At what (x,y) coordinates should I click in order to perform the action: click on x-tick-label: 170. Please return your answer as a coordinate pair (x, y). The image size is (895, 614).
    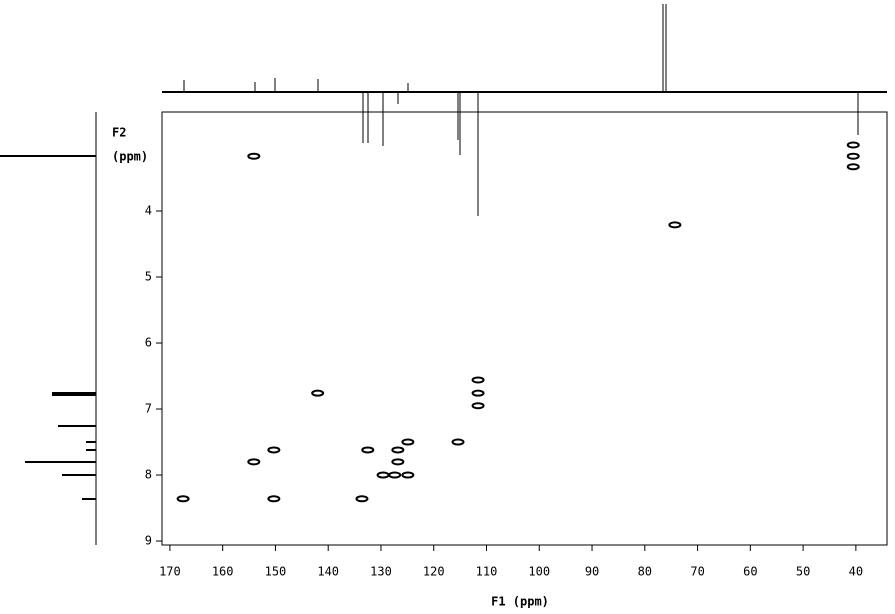
    Looking at the image, I should click on (170, 572).